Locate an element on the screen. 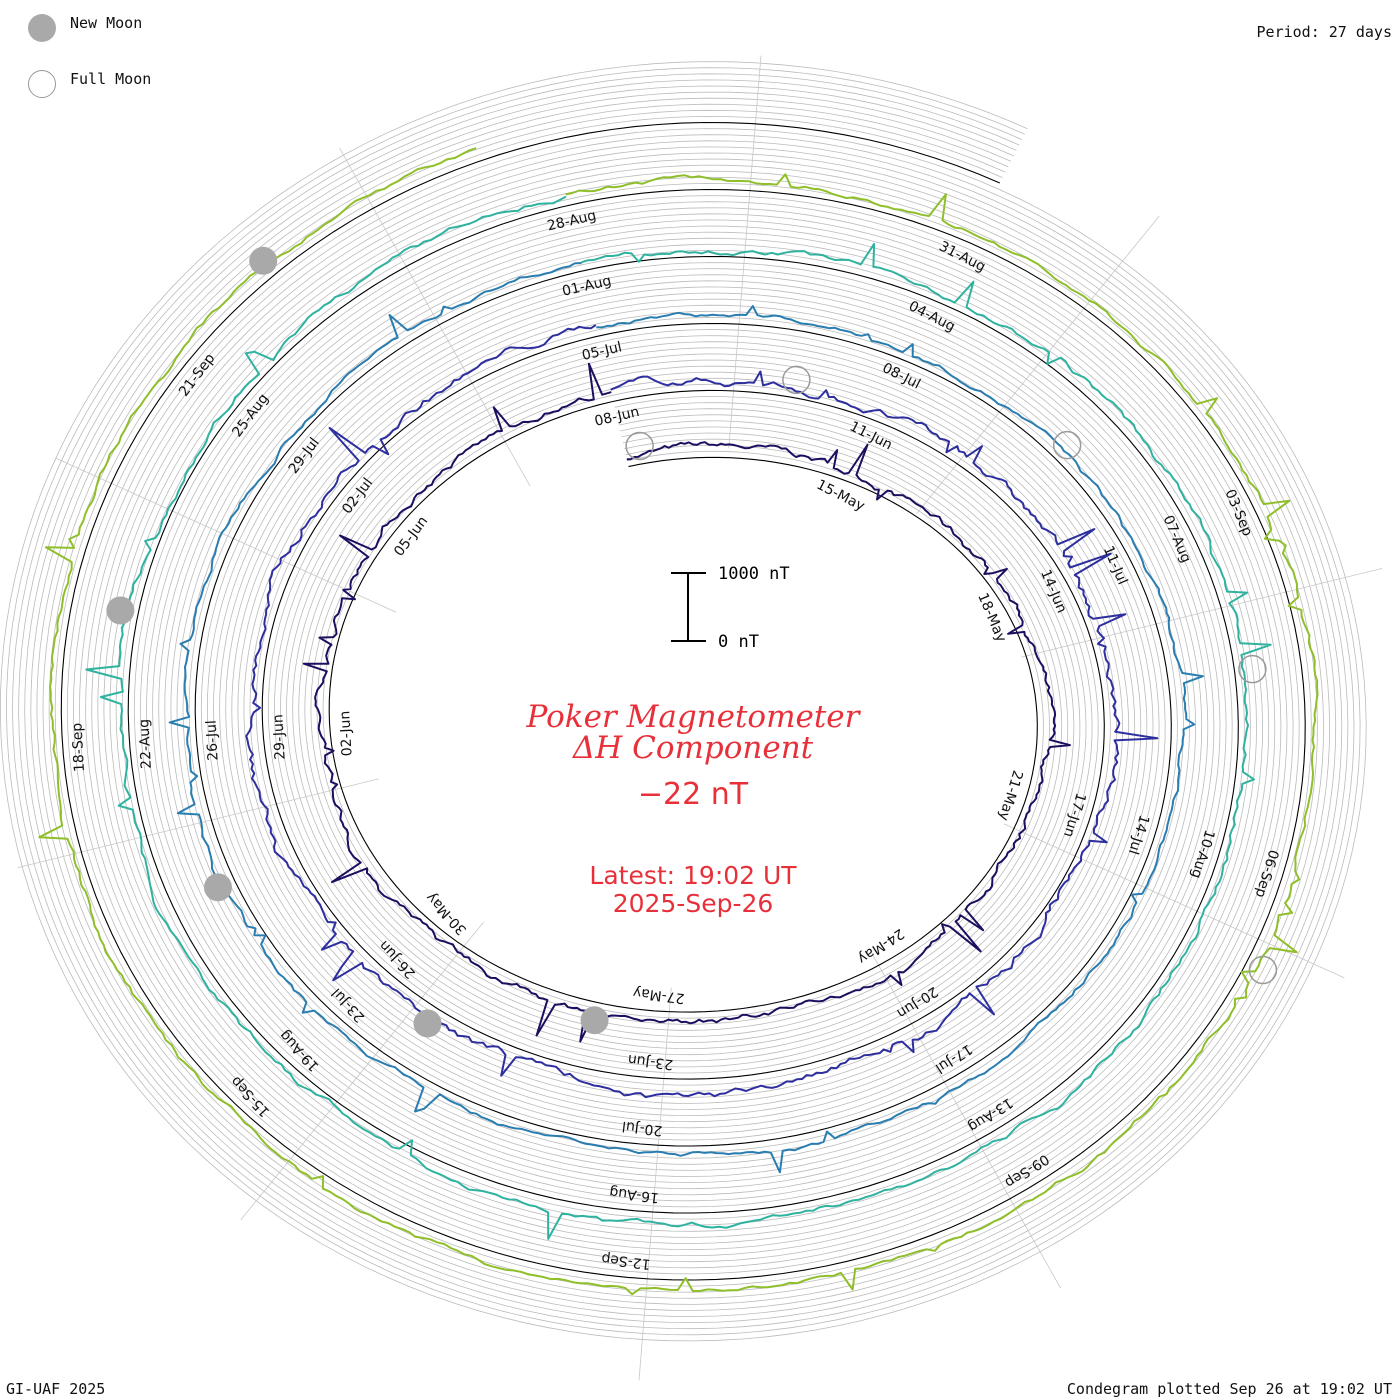 This screenshot has height=1400, width=1400. latest-date: 2025-Sep-26 is located at coordinates (693, 903).